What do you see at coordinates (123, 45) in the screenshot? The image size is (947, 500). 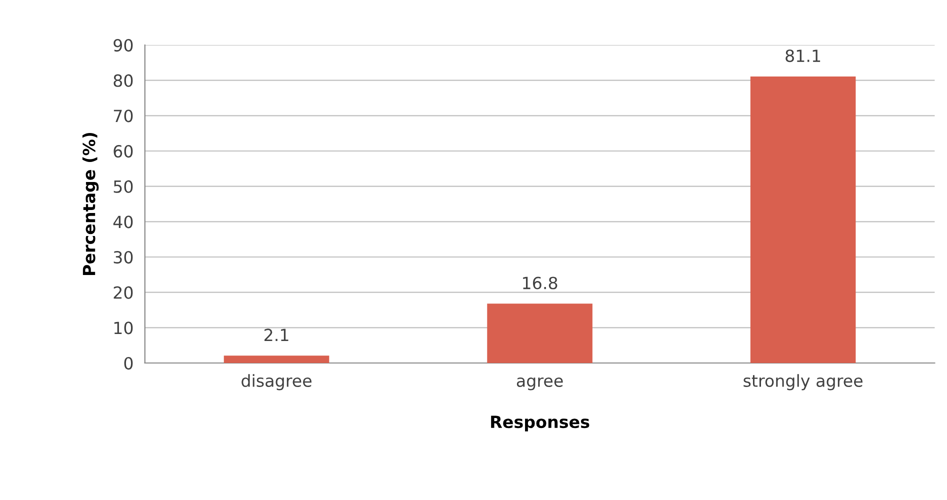 I see `y-tick-label: 90` at bounding box center [123, 45].